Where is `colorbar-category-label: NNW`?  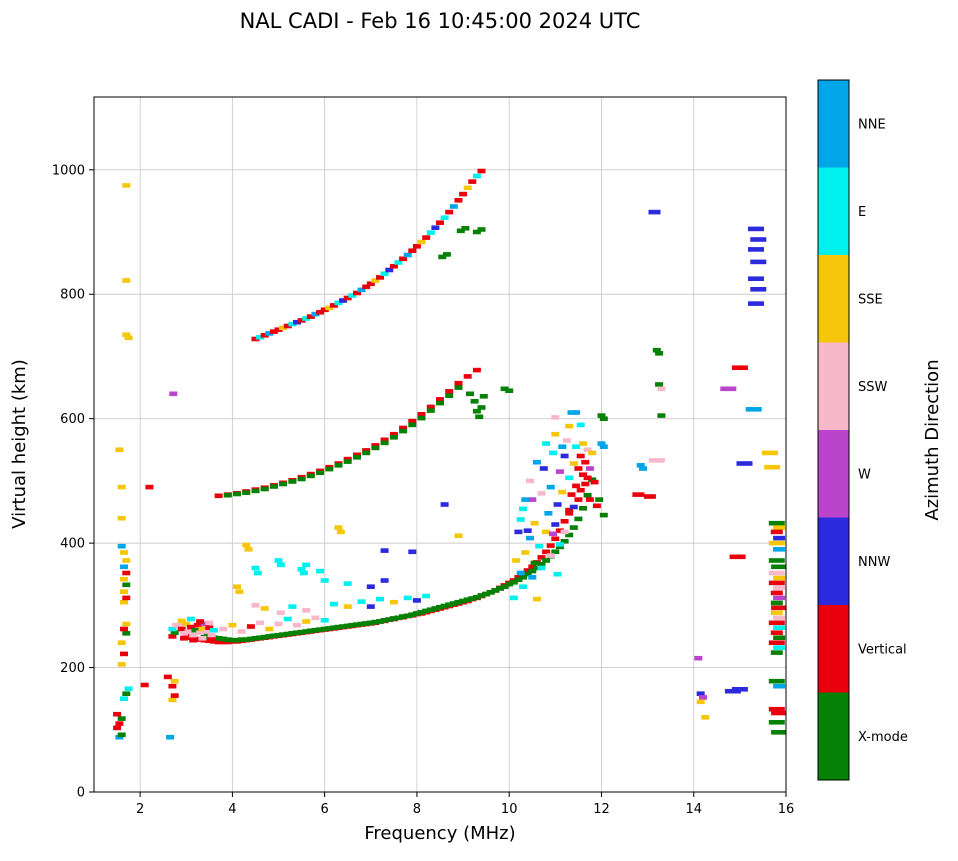 colorbar-category-label: NNW is located at coordinates (874, 562).